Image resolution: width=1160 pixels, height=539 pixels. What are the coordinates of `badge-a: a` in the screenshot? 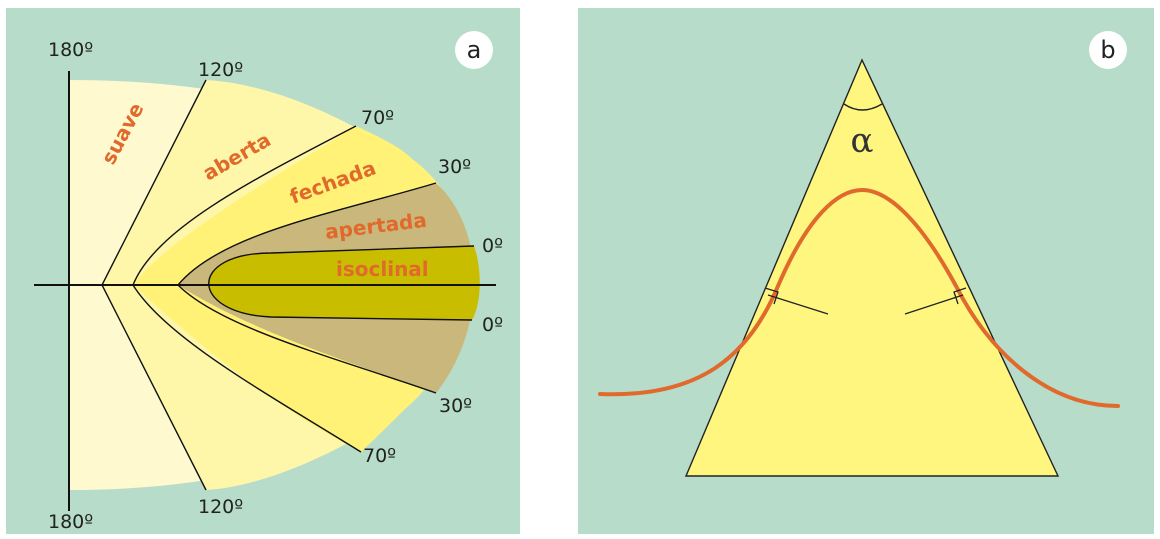 It's located at (474, 50).